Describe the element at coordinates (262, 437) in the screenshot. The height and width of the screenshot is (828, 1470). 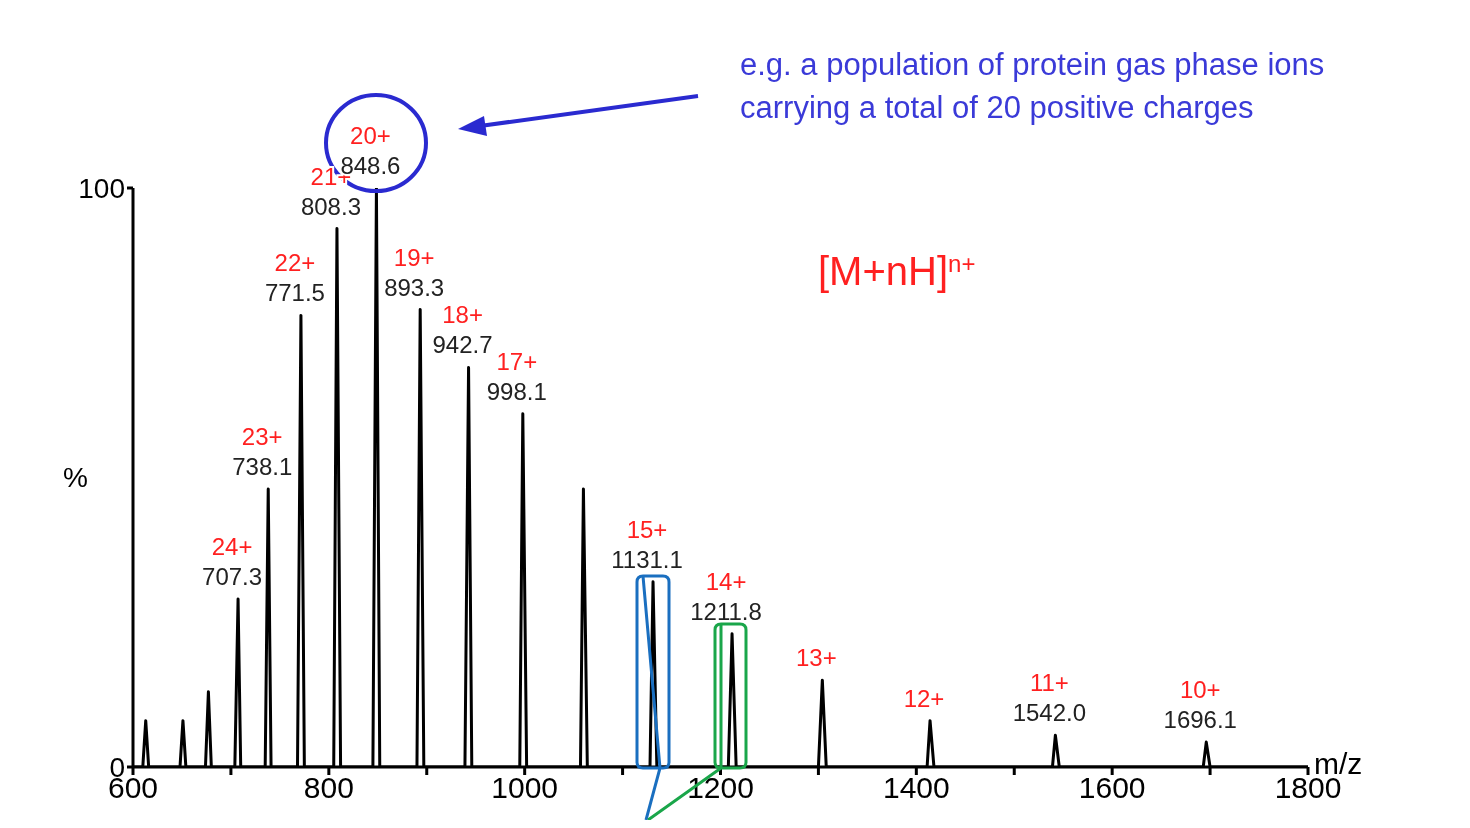
I see `annotation: 23+` at that location.